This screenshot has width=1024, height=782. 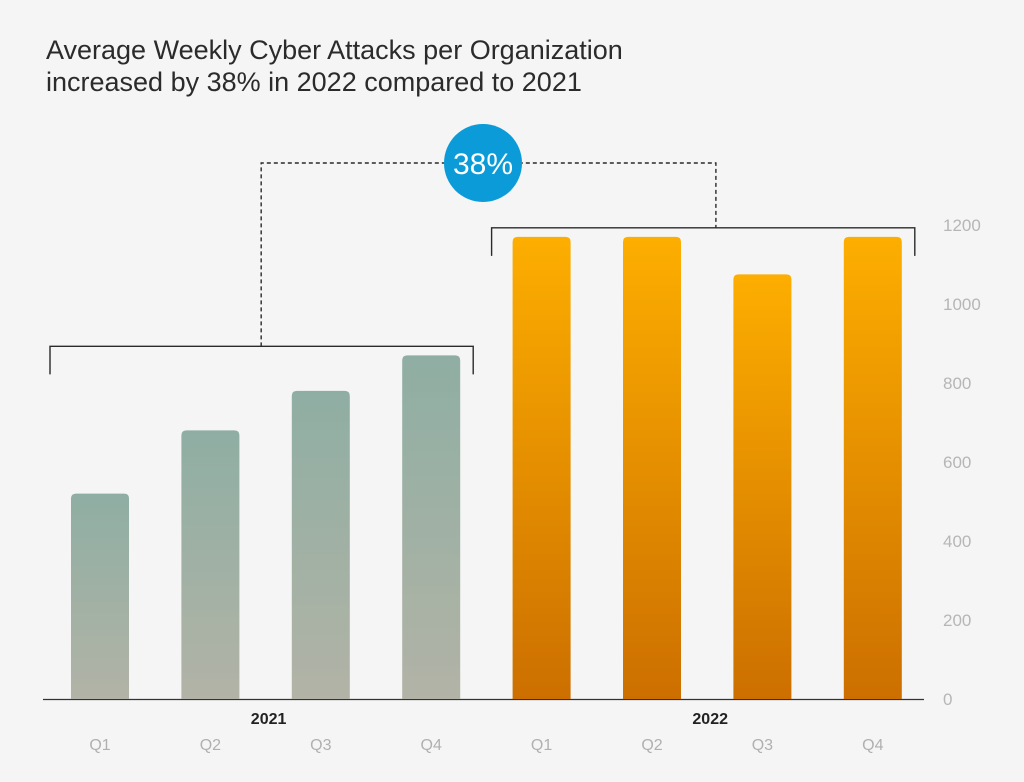 I want to click on y-tick-label: 800, so click(x=957, y=383).